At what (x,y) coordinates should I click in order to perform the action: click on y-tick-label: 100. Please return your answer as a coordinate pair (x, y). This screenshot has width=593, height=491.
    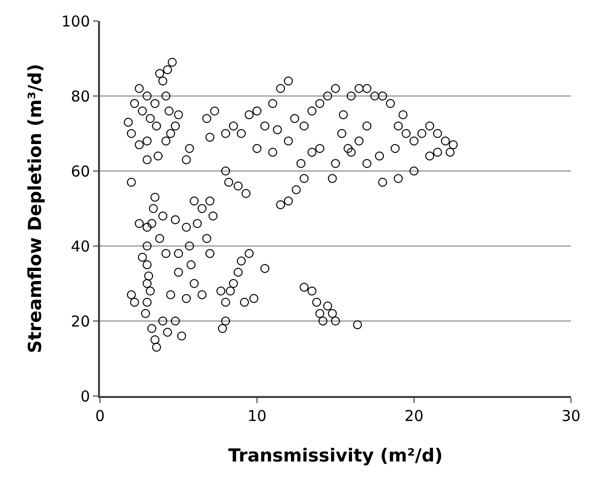
    Looking at the image, I should click on (75, 21).